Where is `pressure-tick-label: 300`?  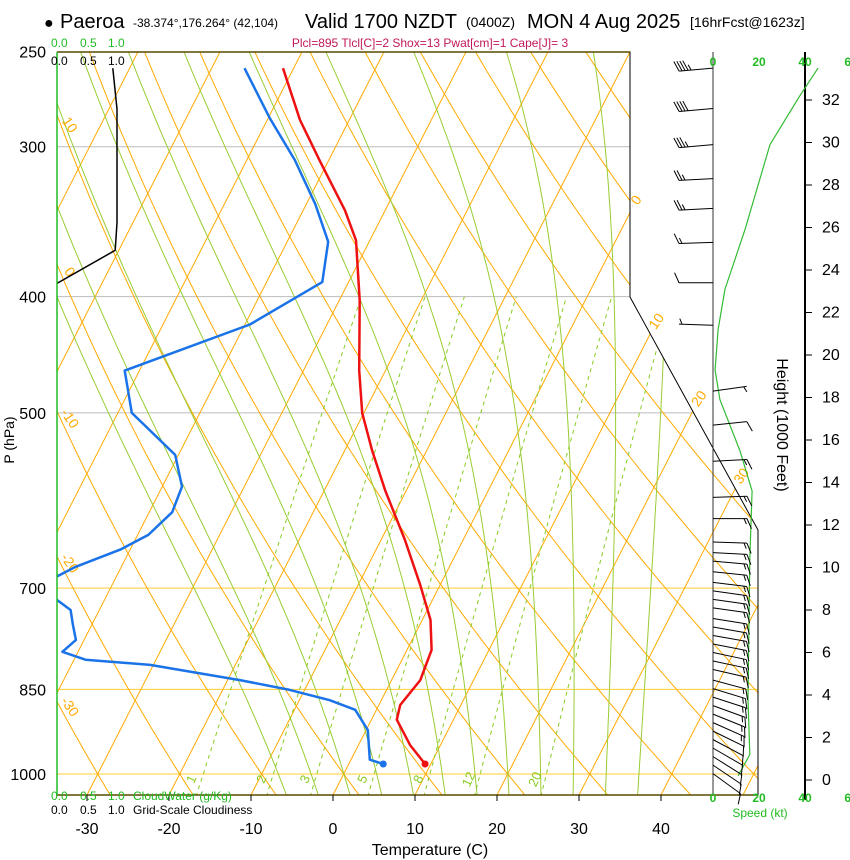
pressure-tick-label: 300 is located at coordinates (32, 148).